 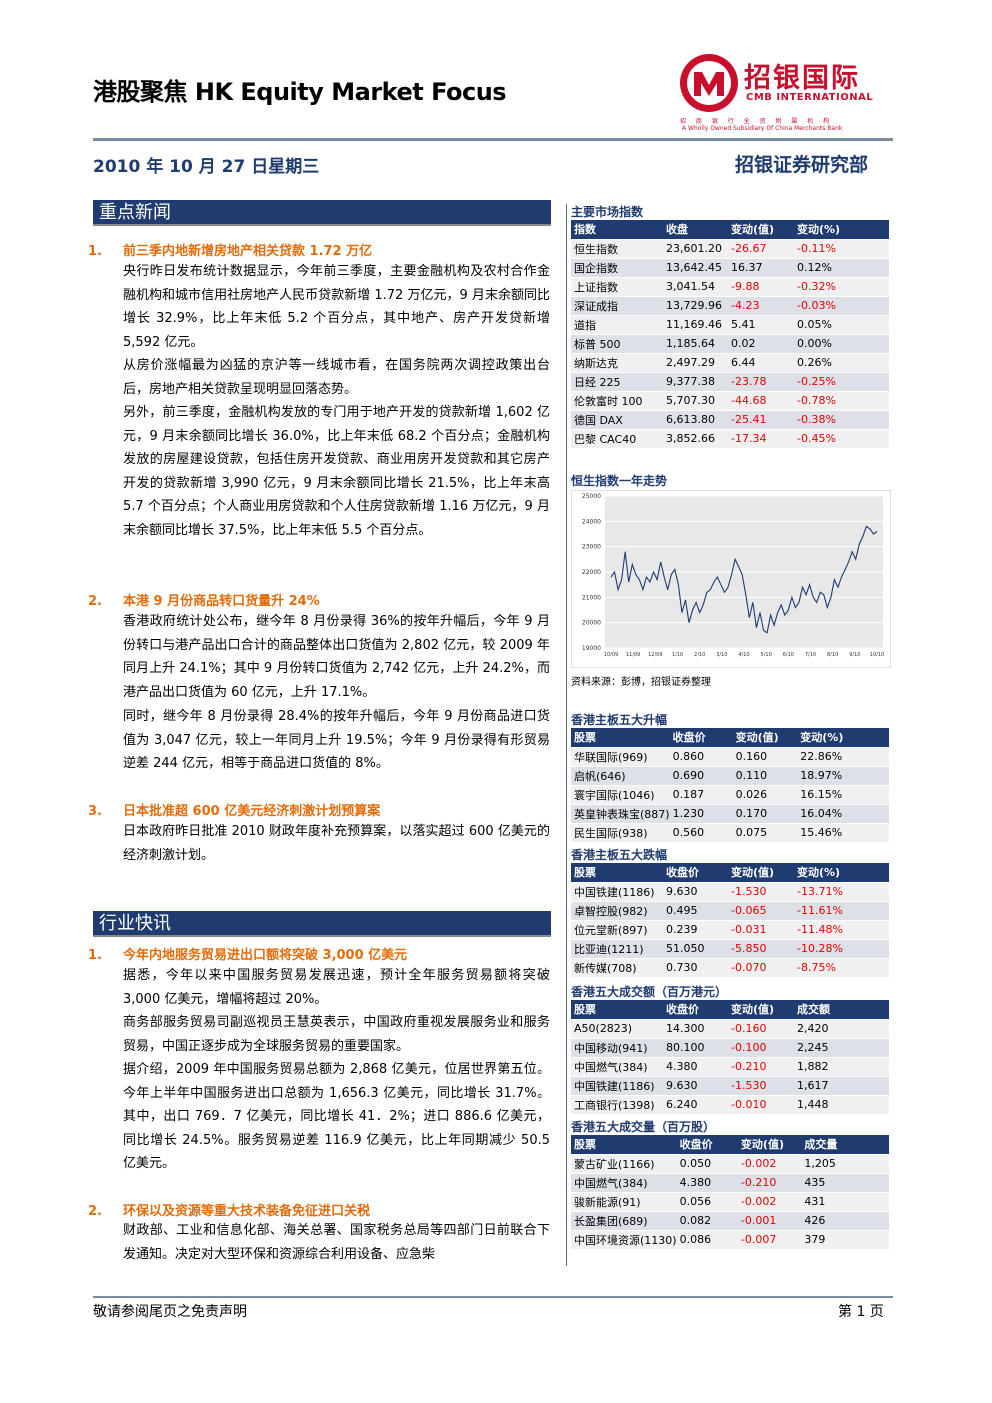 What do you see at coordinates (769, 1164) in the screenshot?
I see `table-cell: -0.002` at bounding box center [769, 1164].